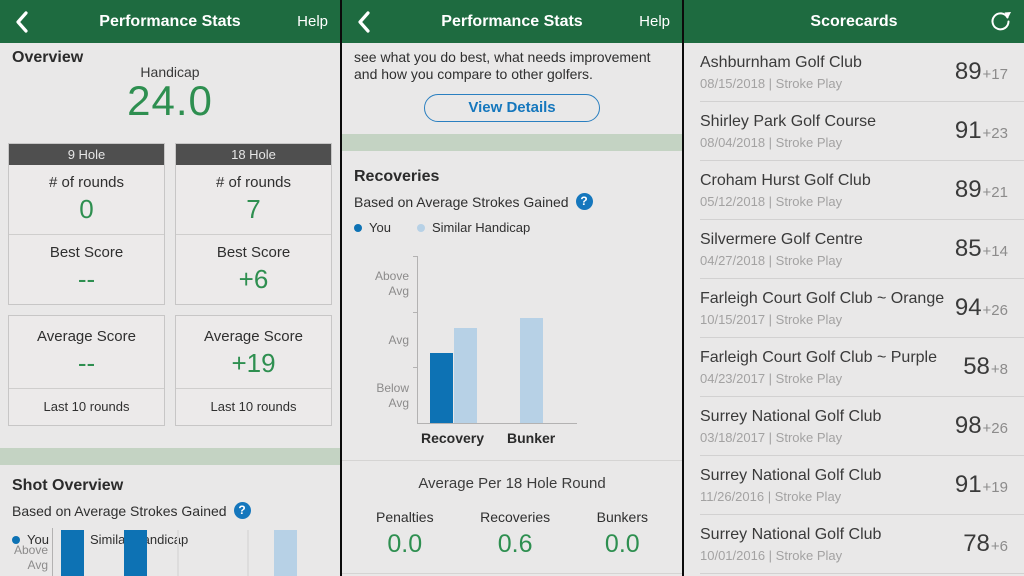 The height and width of the screenshot is (576, 1024). I want to click on legend-similar-label: Similar Handicap, so click(481, 227).